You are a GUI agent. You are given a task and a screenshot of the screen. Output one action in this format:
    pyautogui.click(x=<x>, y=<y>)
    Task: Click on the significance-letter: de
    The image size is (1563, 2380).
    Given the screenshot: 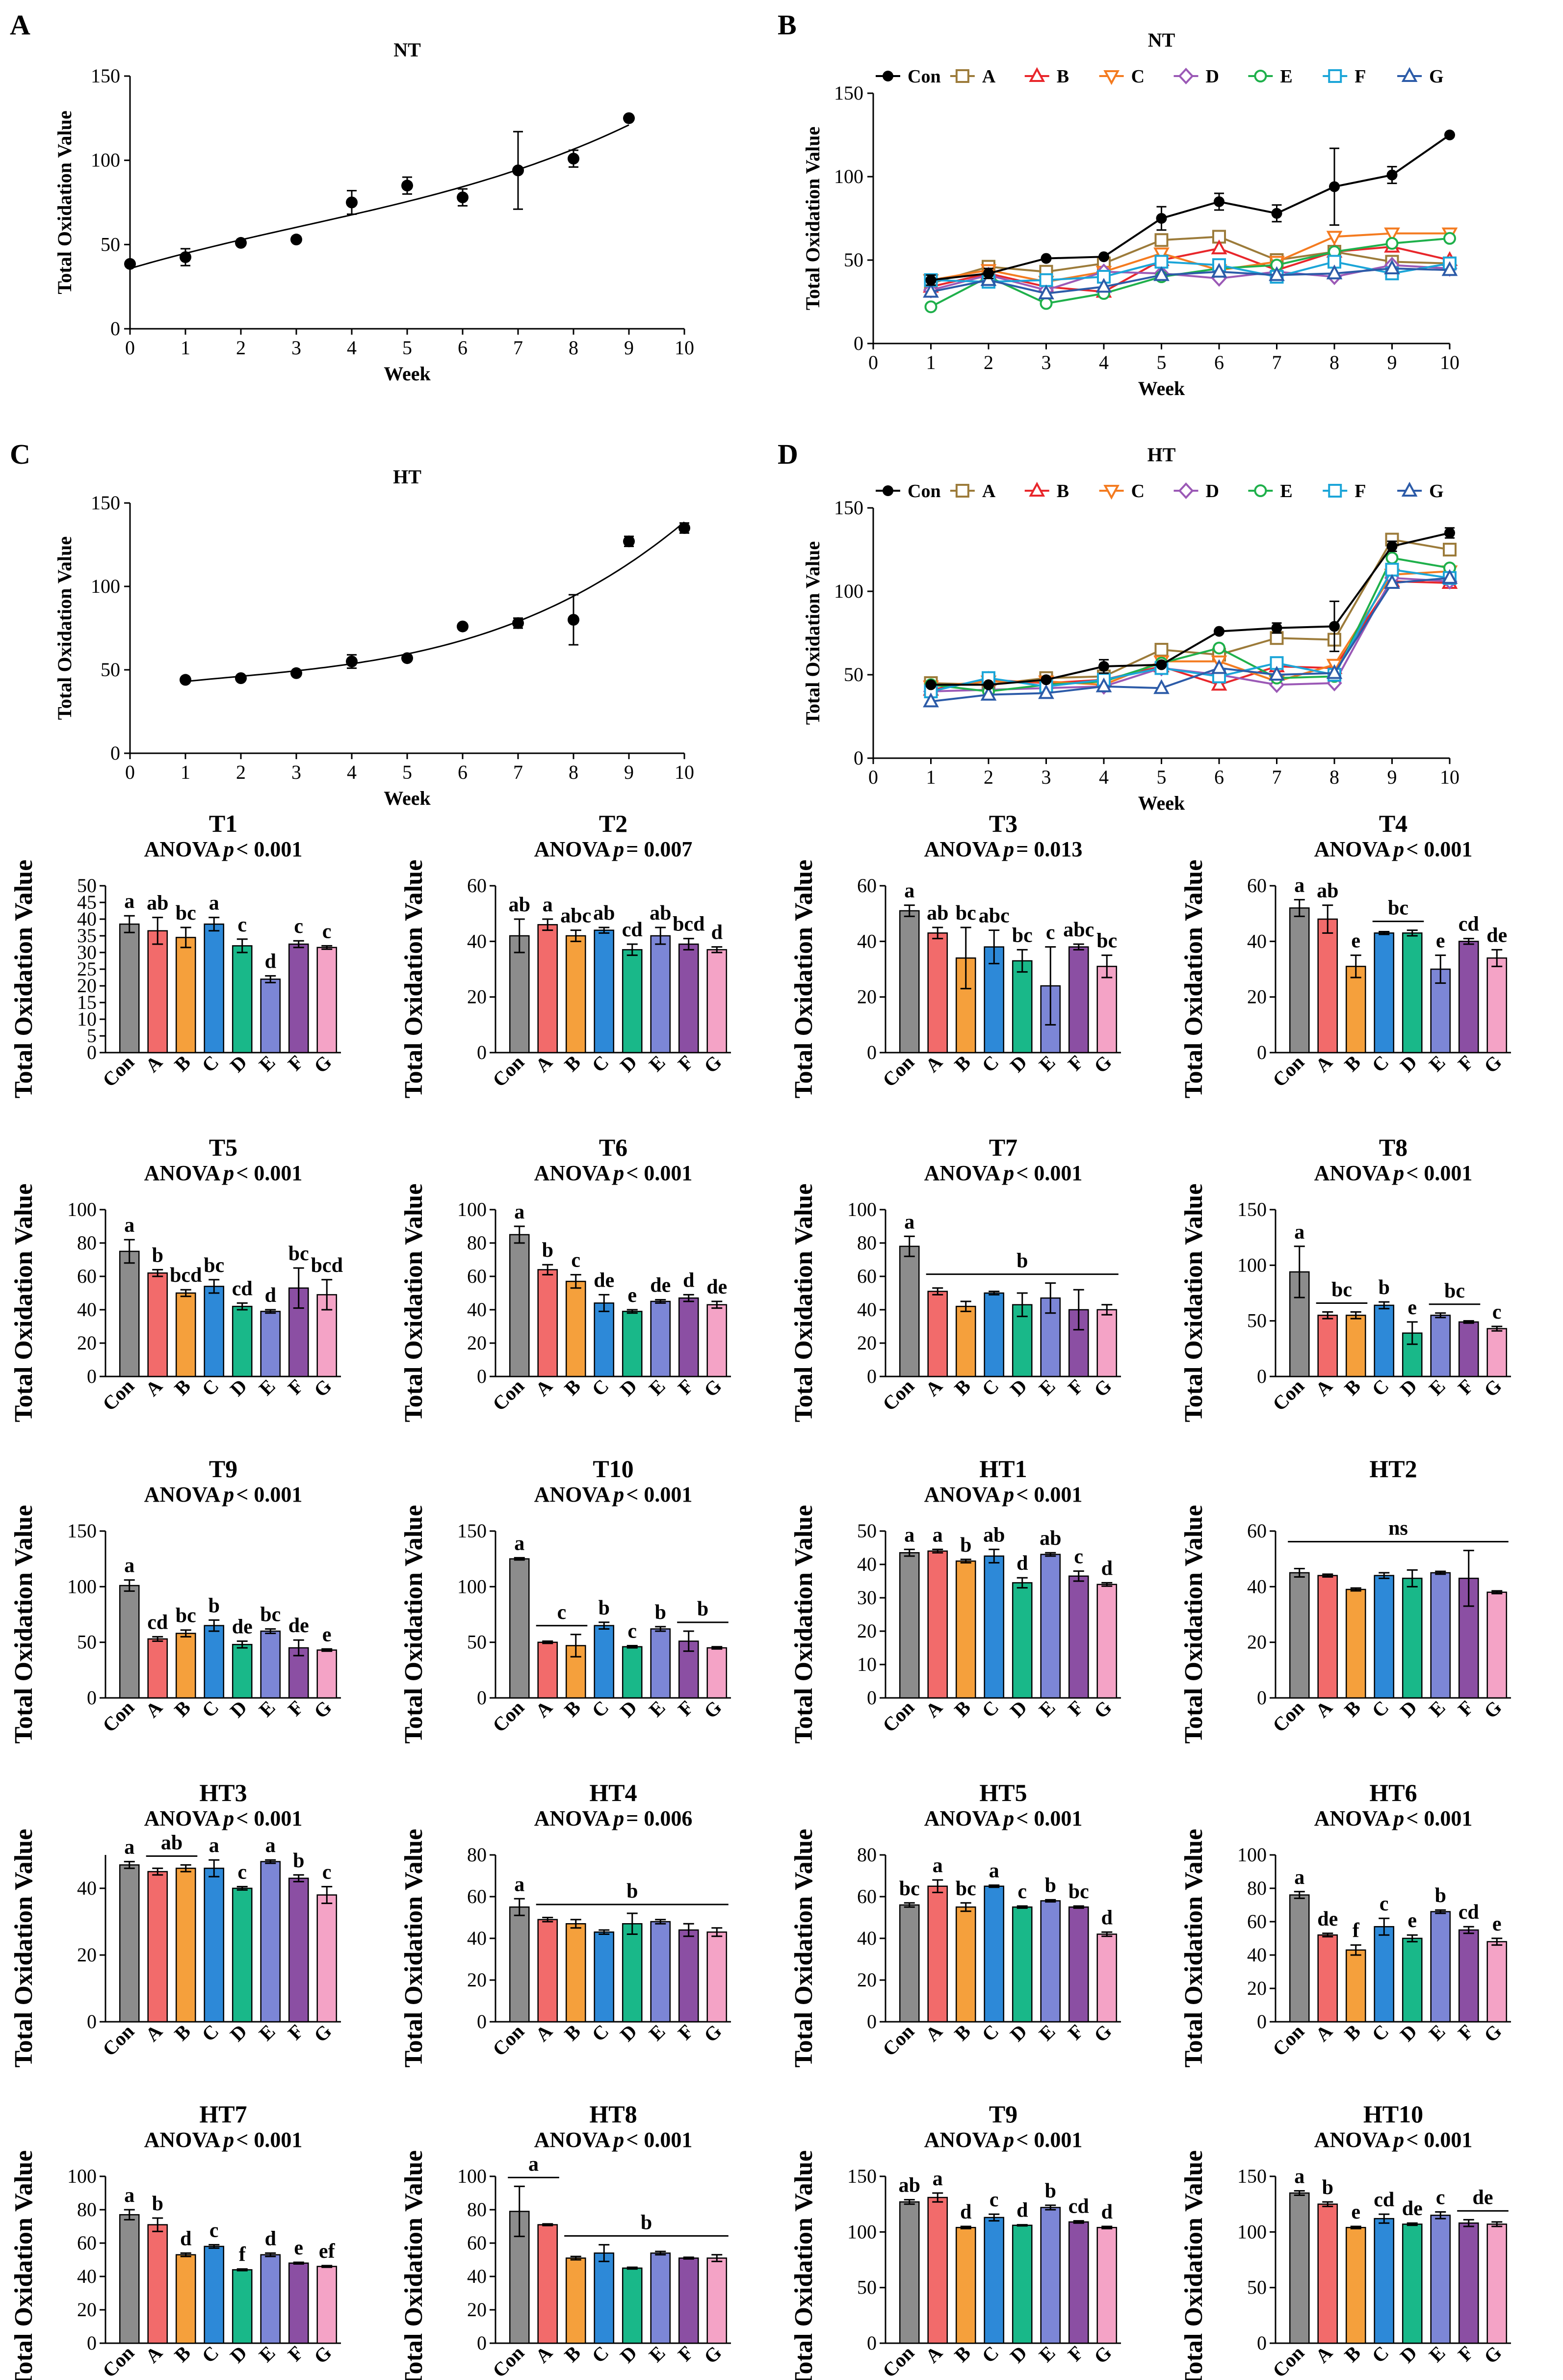 What is the action you would take?
    pyautogui.click(x=604, y=1280)
    